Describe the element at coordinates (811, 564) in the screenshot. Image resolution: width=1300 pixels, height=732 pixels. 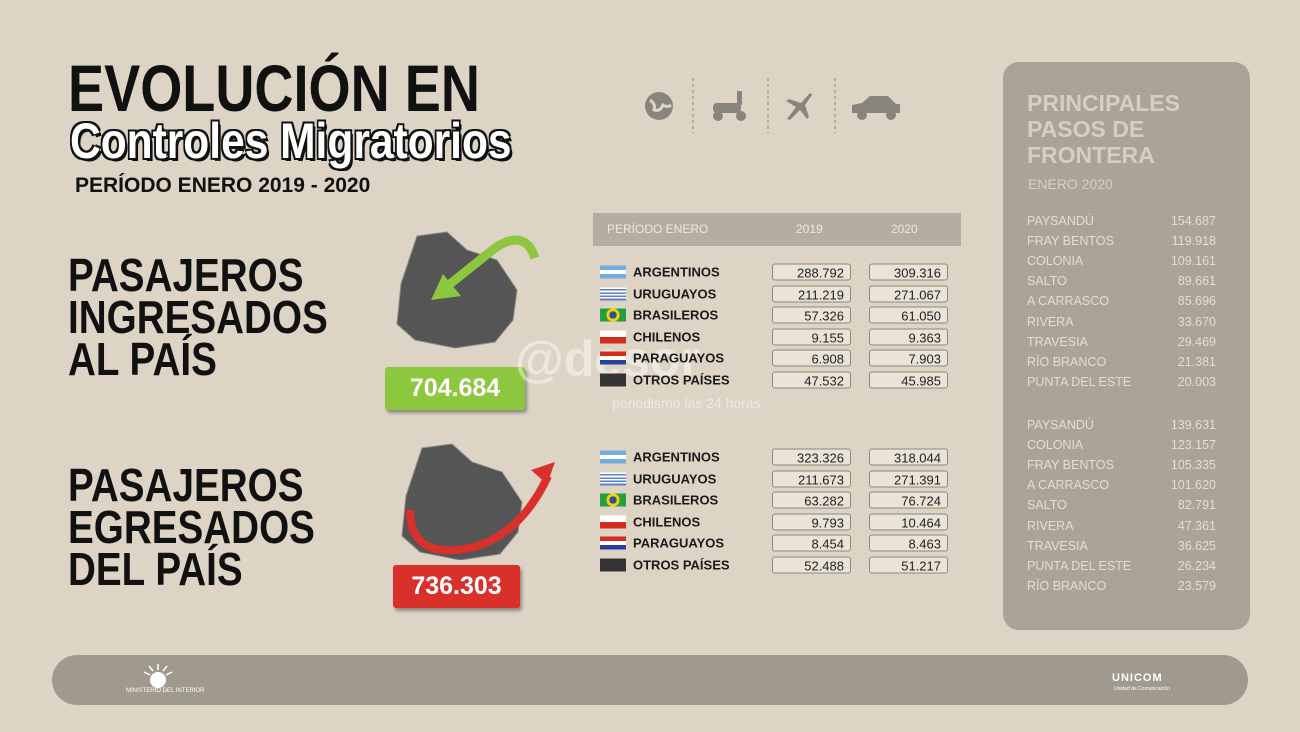
I see `value-2019: 52.488` at that location.